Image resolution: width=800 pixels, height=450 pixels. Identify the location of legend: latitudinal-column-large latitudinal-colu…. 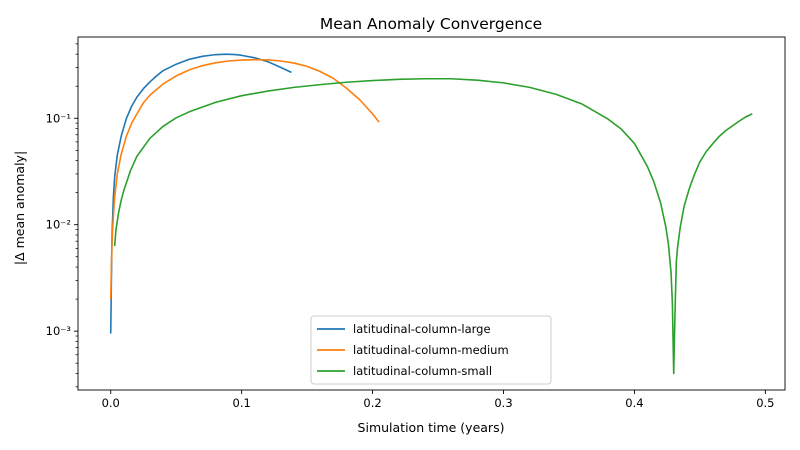
(431, 350).